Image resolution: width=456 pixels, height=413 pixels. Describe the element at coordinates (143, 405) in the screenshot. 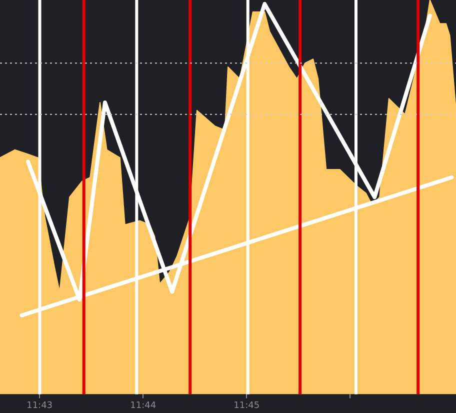

I see `x-tick-label: 11:44` at that location.